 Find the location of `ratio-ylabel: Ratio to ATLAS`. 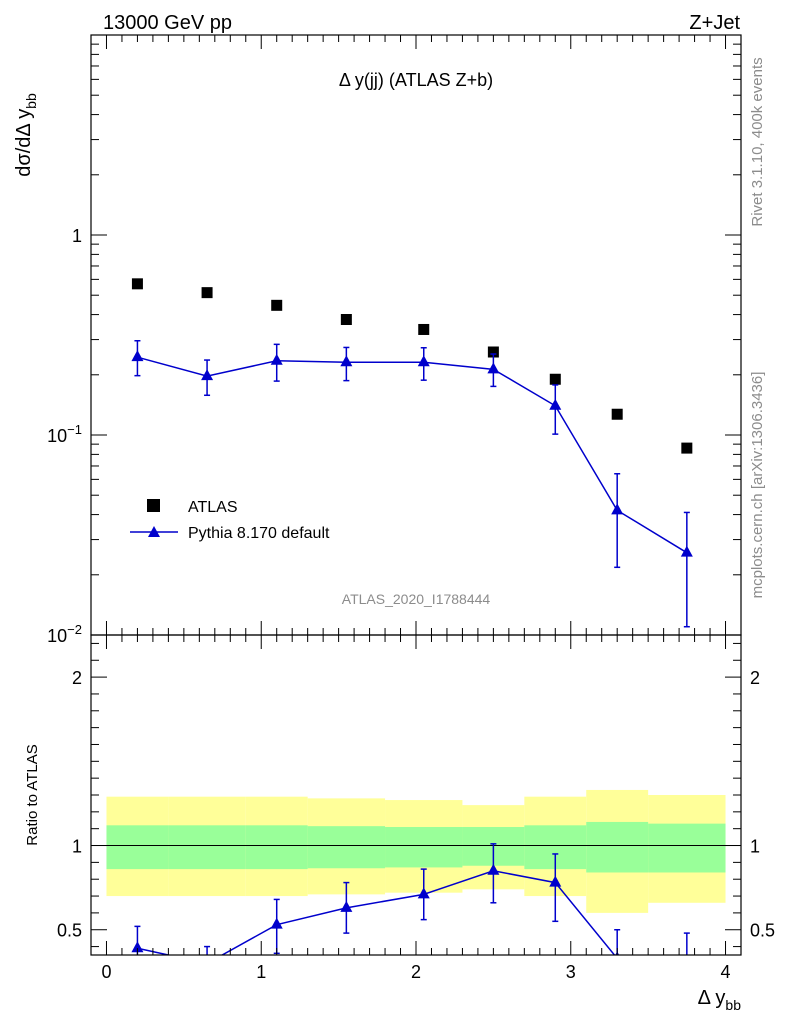

ratio-ylabel: Ratio to ATLAS is located at coordinates (32, 794).